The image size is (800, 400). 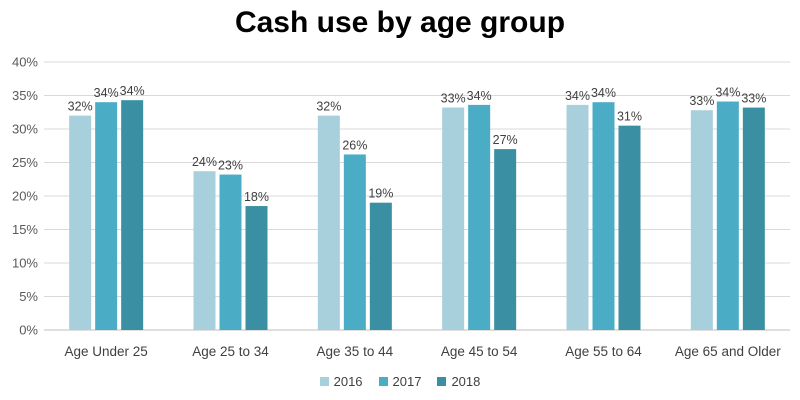 I want to click on chart-legend: 2016 2017 2018, so click(x=400, y=381).